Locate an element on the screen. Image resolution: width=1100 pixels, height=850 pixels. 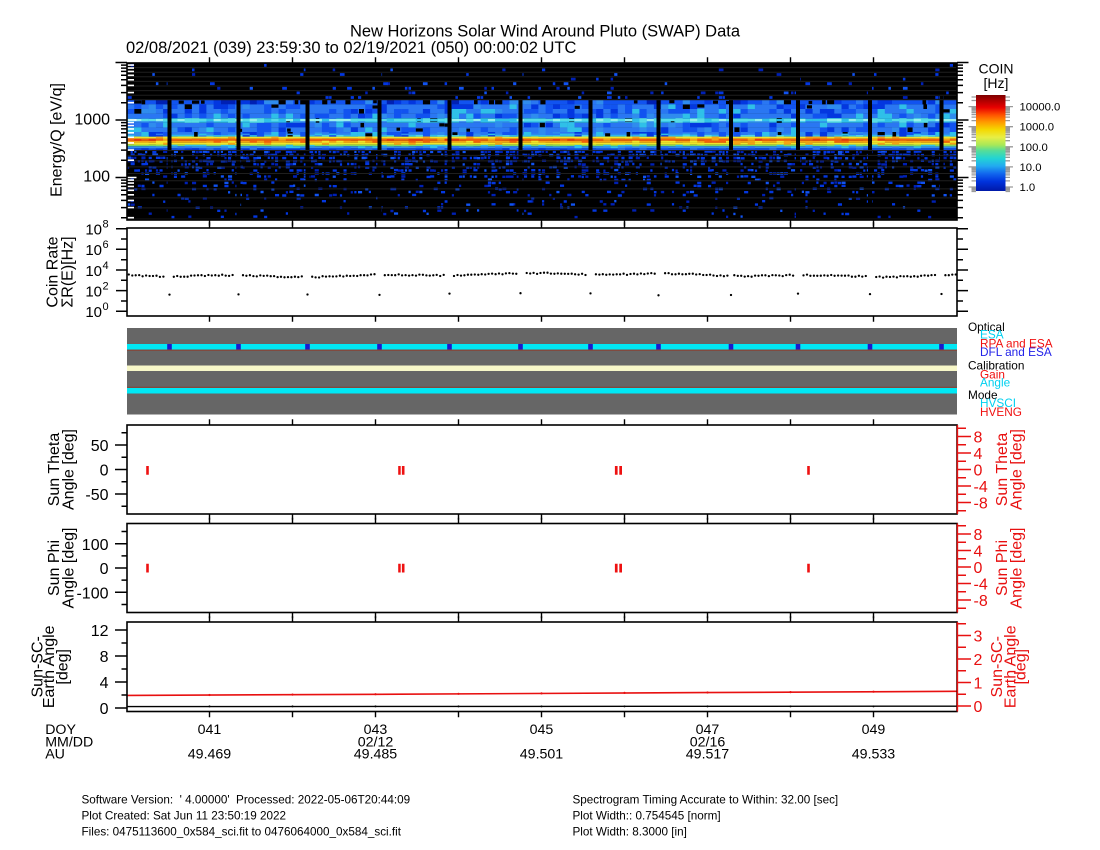
svg-text: 049 is located at coordinates (874, 730).